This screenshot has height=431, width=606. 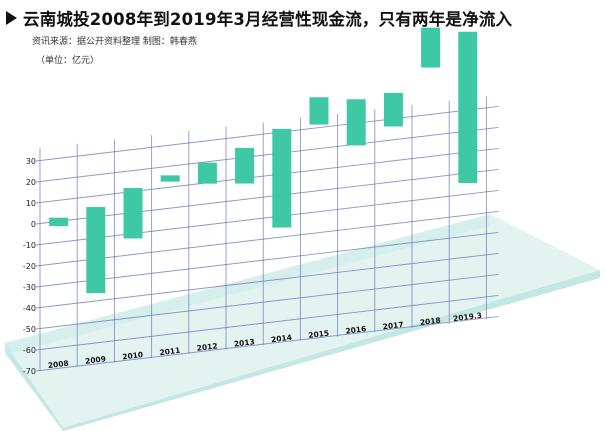 I want to click on bar-2013, so click(x=245, y=165).